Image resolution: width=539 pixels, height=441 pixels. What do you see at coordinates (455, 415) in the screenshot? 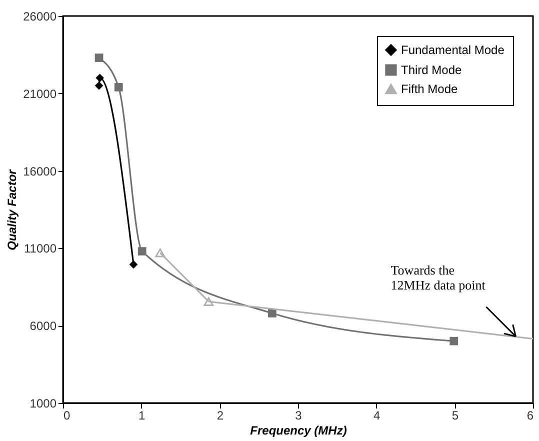
I see `x-tick-label: 5` at bounding box center [455, 415].